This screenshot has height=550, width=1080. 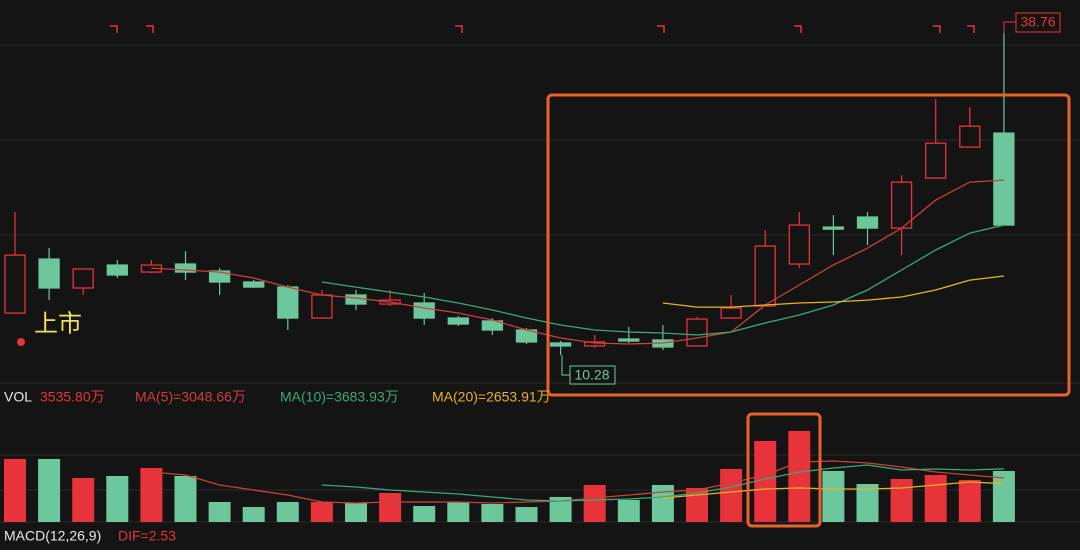 What do you see at coordinates (784, 470) in the screenshot?
I see `highlight-box` at bounding box center [784, 470].